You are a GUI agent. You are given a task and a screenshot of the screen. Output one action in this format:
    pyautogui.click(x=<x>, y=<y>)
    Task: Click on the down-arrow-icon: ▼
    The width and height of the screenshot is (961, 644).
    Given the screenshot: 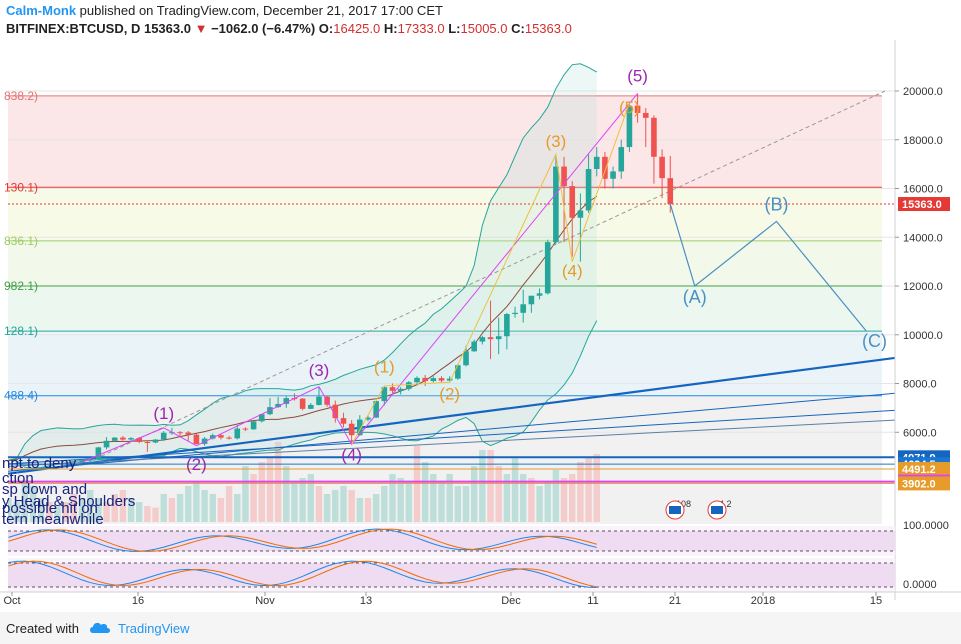 What is the action you would take?
    pyautogui.click(x=201, y=28)
    